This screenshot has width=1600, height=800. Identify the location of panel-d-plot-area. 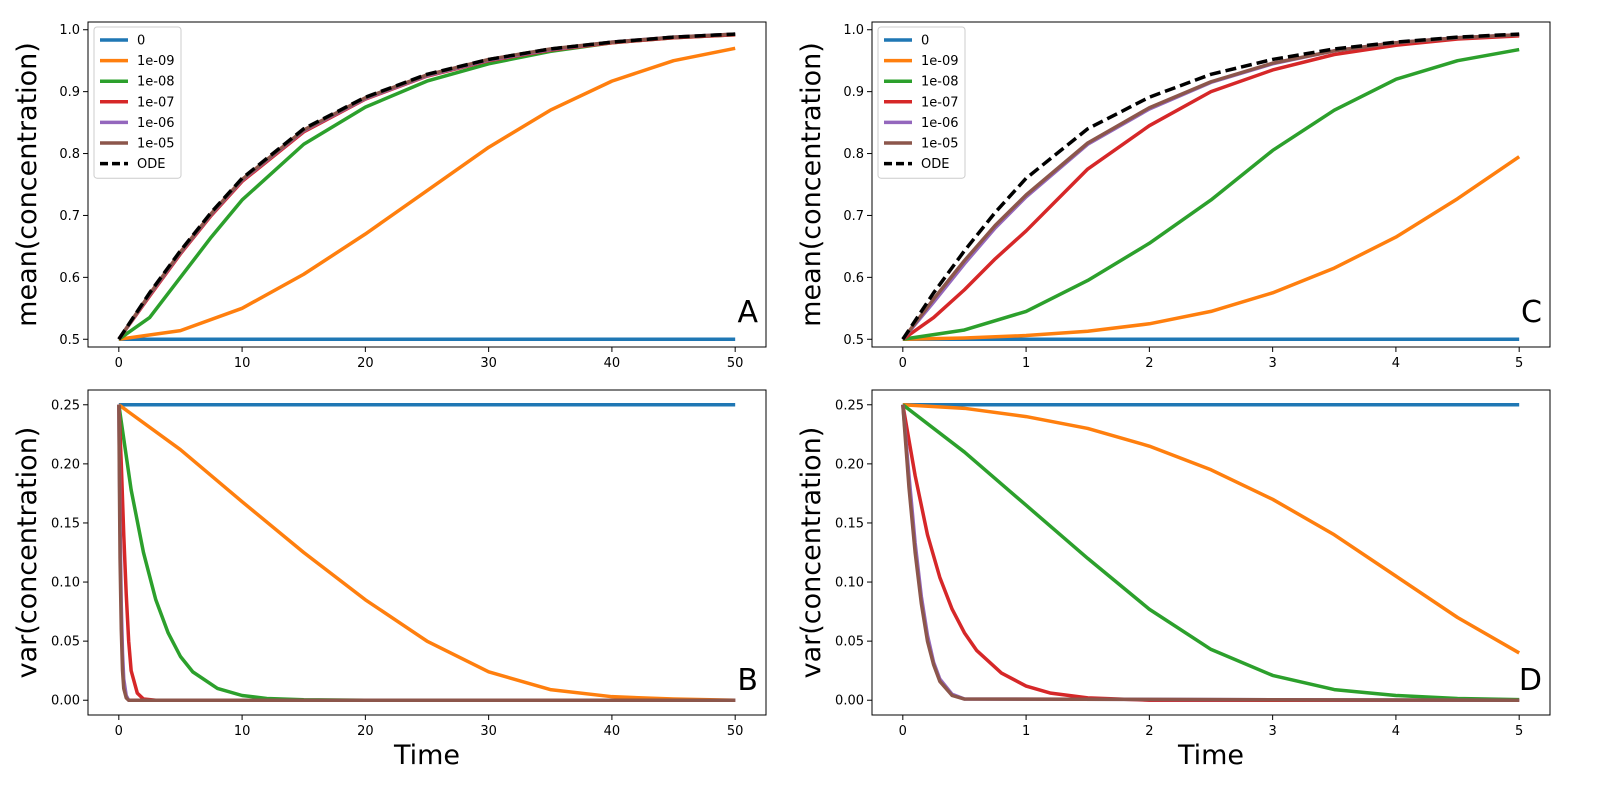
(1211, 552).